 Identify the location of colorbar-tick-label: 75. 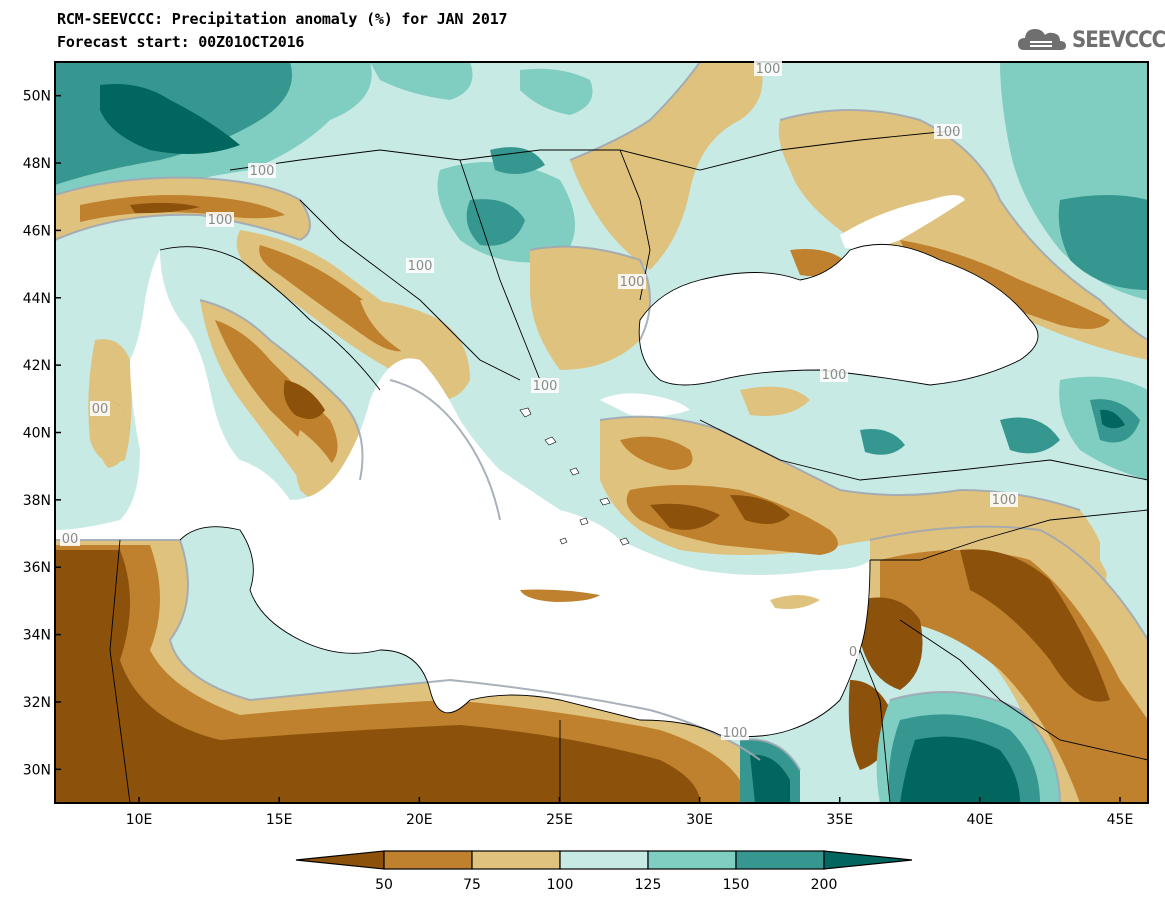
(472, 885).